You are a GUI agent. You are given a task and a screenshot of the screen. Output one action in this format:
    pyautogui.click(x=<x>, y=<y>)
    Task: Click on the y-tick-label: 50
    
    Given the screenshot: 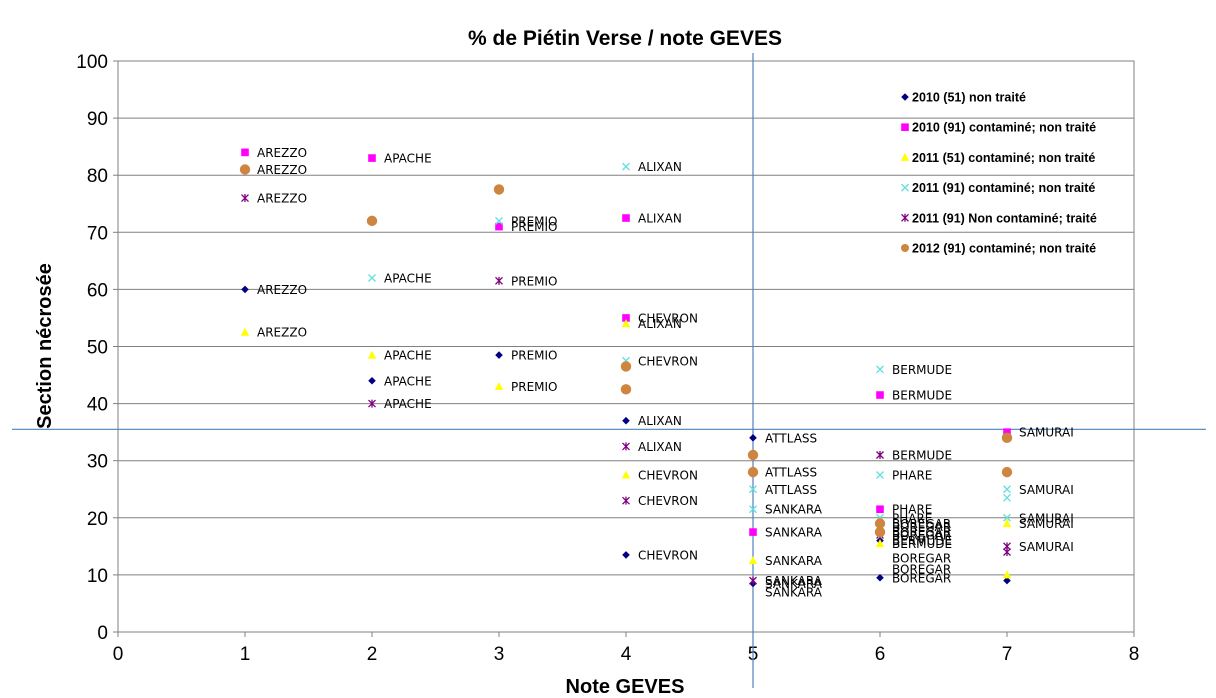 What is the action you would take?
    pyautogui.click(x=97, y=348)
    